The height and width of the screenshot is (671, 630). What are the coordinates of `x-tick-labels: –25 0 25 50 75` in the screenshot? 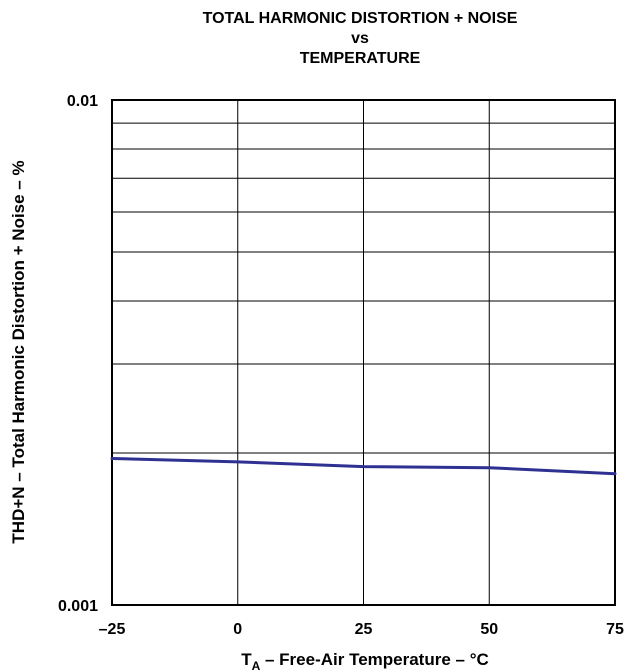 It's located at (361, 629).